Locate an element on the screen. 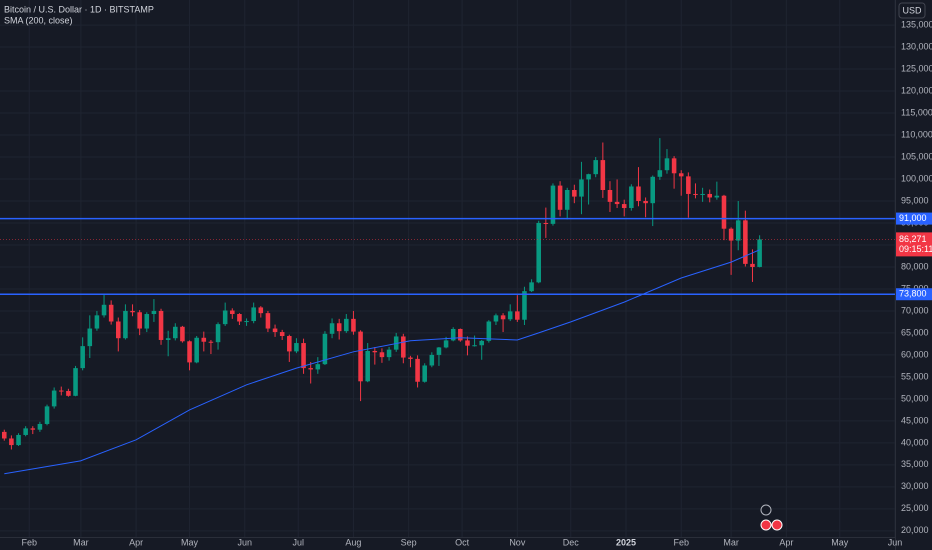  x-tick-label: Dec is located at coordinates (571, 542).